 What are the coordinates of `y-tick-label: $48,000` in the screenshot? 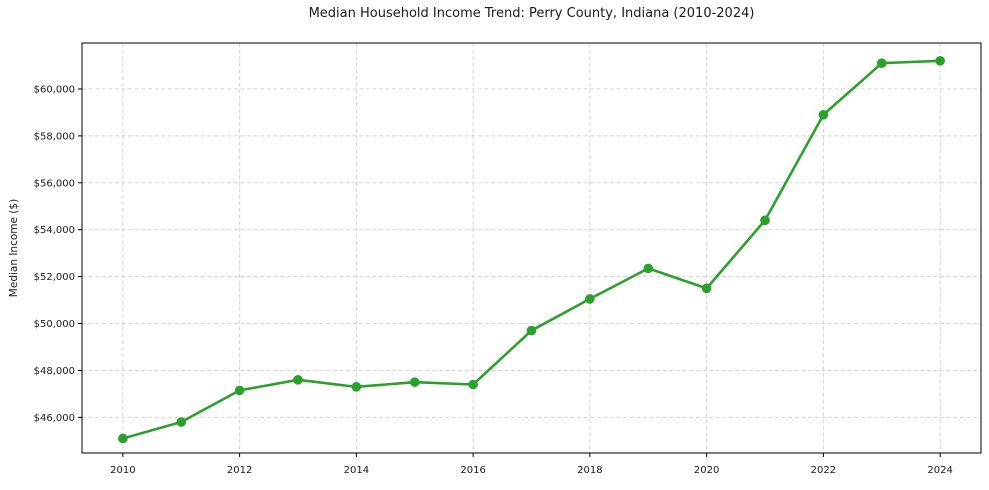 It's located at (54, 371).